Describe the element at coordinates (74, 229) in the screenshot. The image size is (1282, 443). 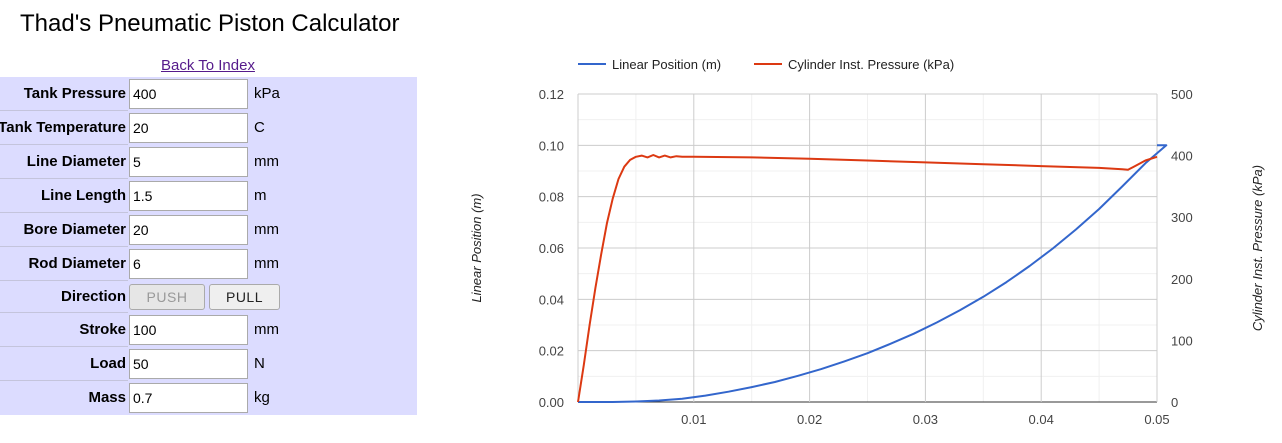
I see `bore-diameter-label: Bore Diameter` at that location.